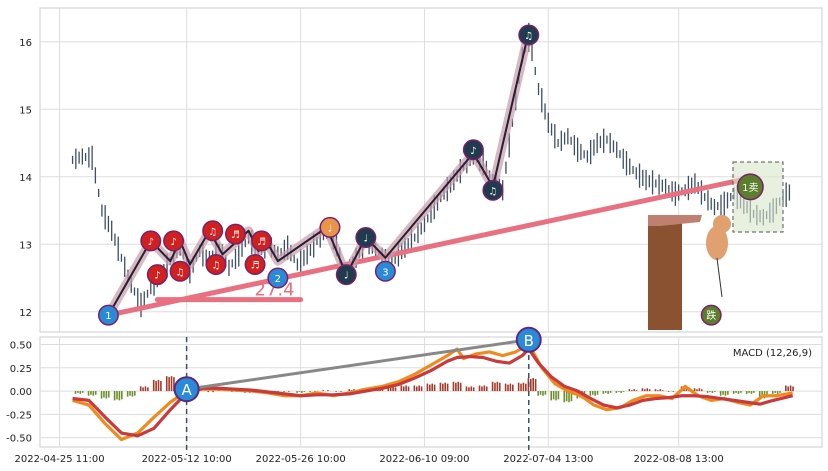 The height and width of the screenshot is (471, 828). I want to click on price-marker-label: 跌, so click(711, 315).